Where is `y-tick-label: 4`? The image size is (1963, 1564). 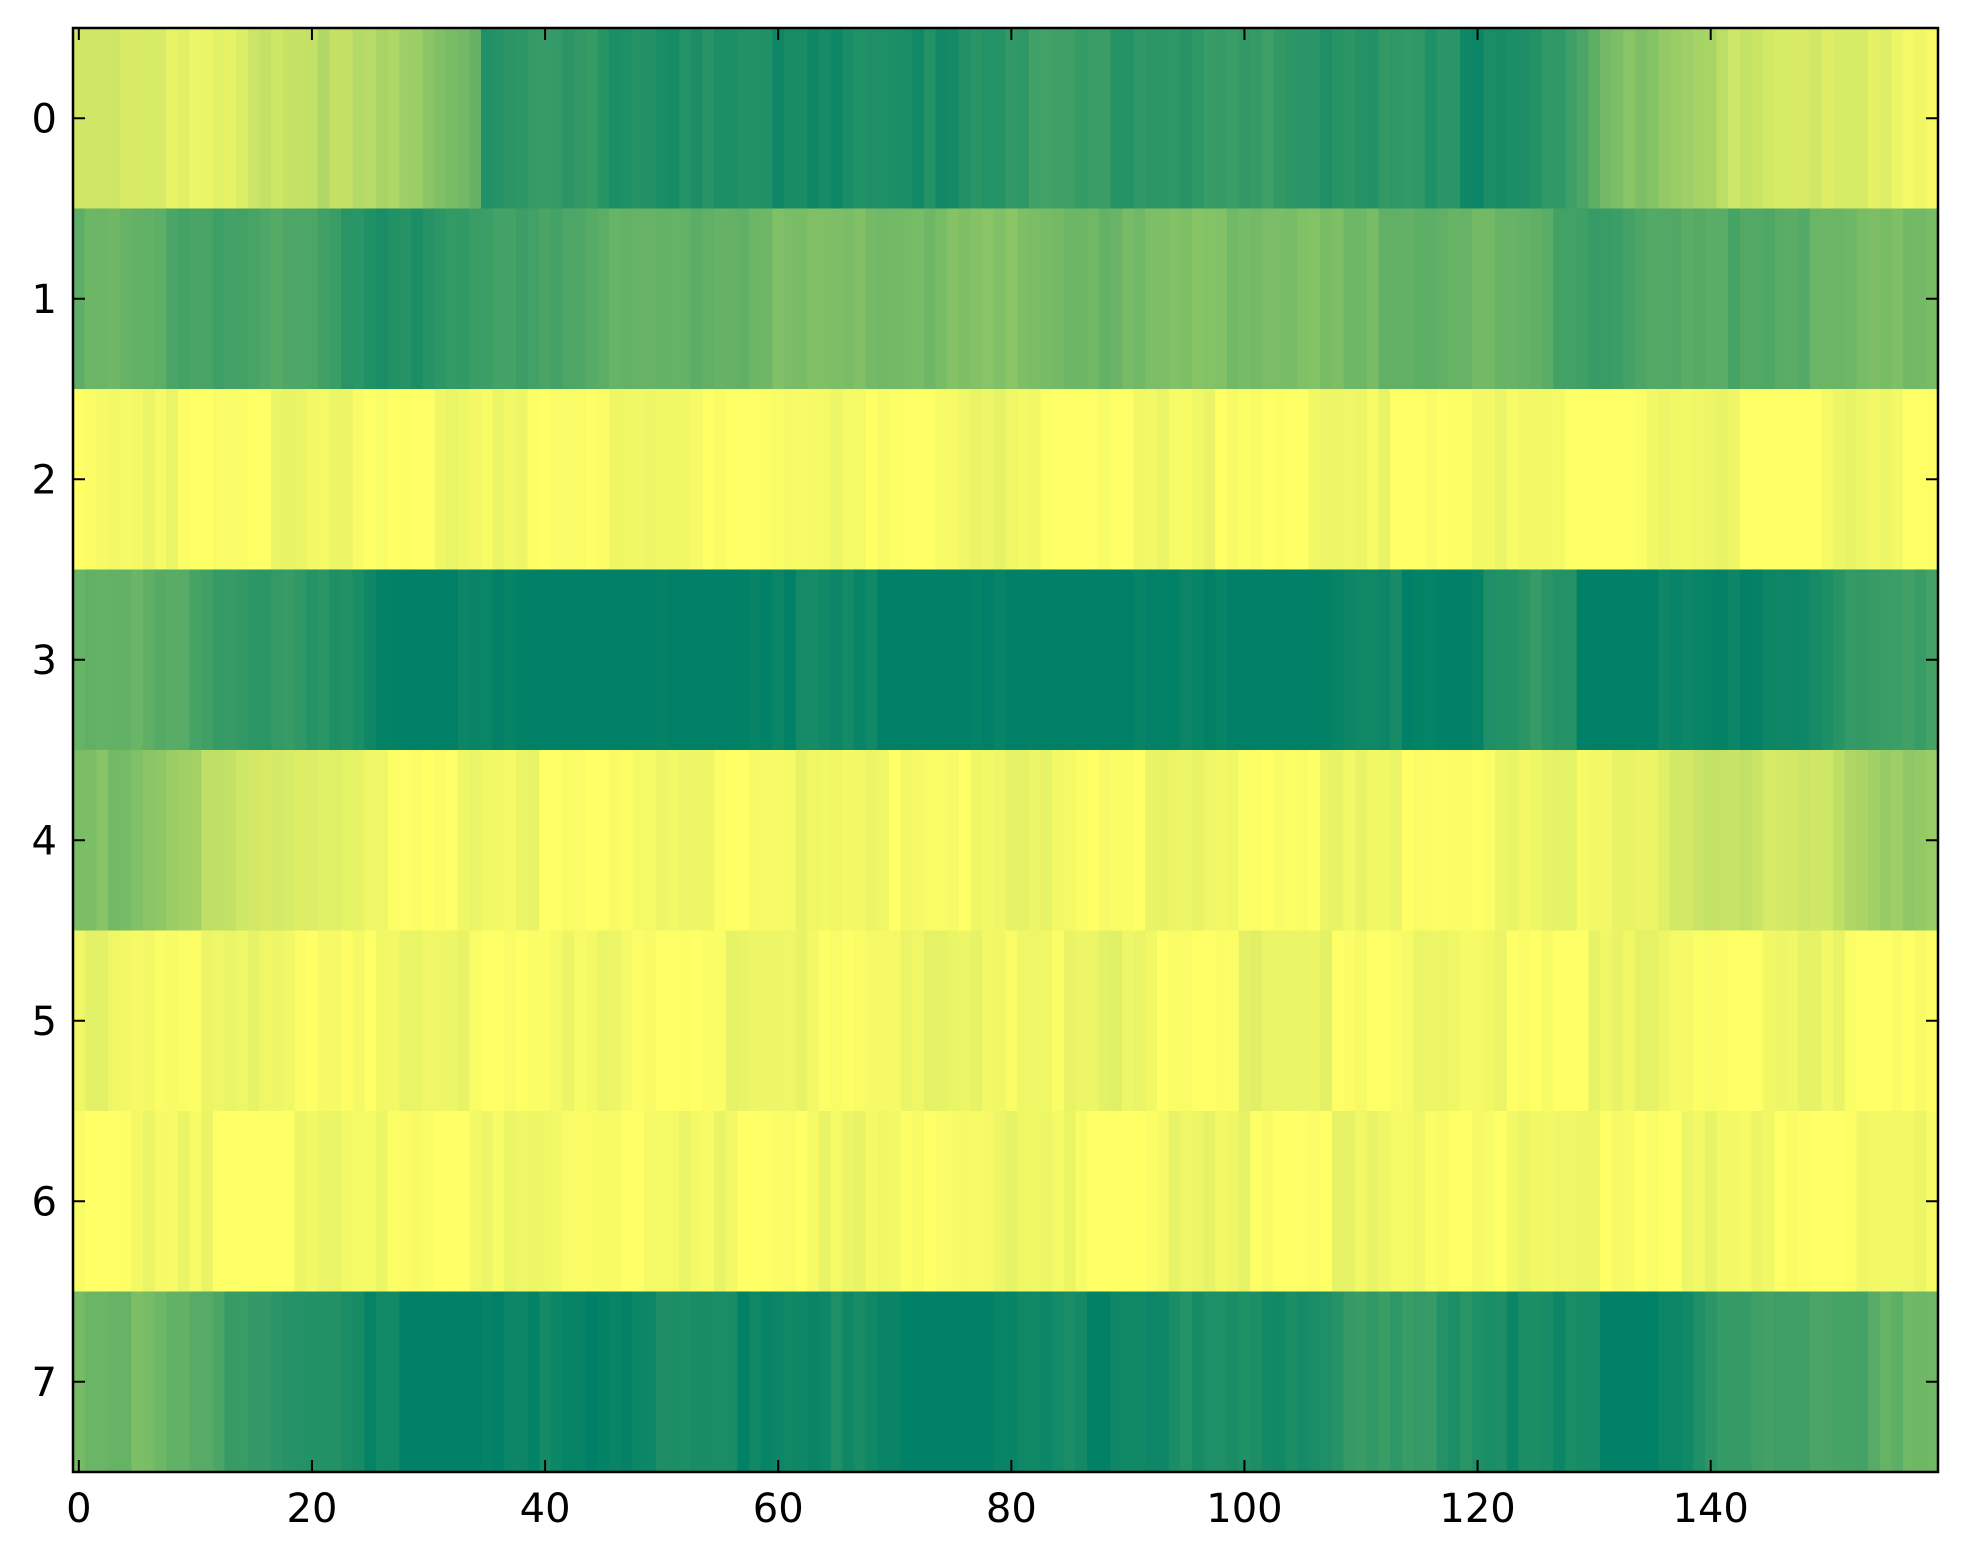 y-tick-label: 4 is located at coordinates (44, 841).